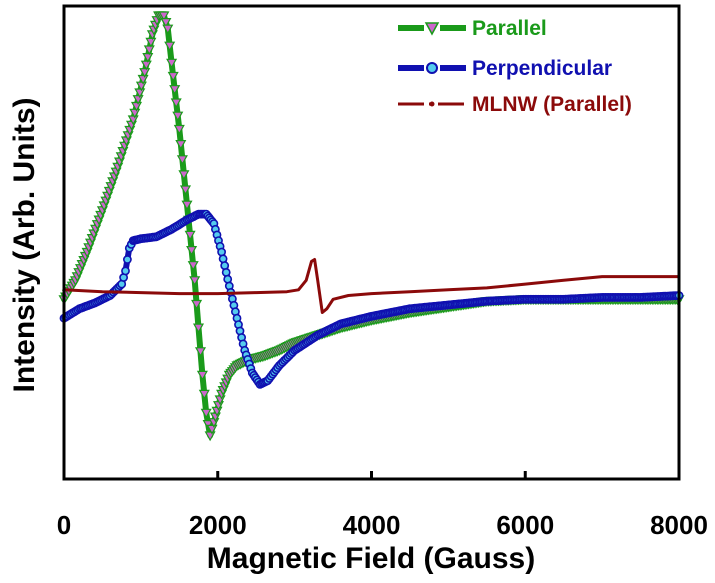  Describe the element at coordinates (24, 244) in the screenshot. I see `y-axis-label: Intensity (Arb. Units)` at that location.